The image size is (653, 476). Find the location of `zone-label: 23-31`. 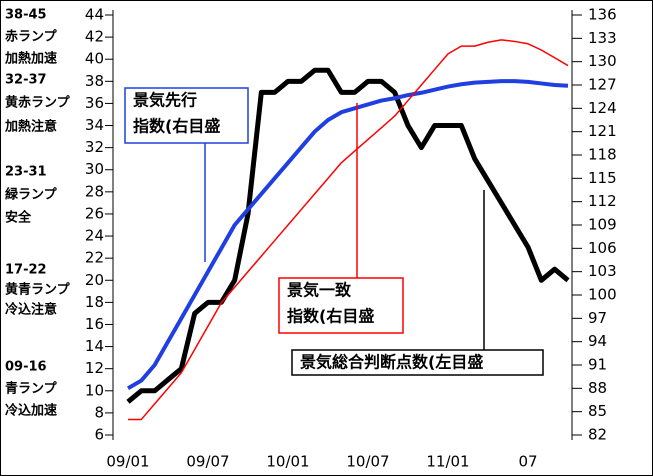

zone-label: 23-31 is located at coordinates (26, 172).